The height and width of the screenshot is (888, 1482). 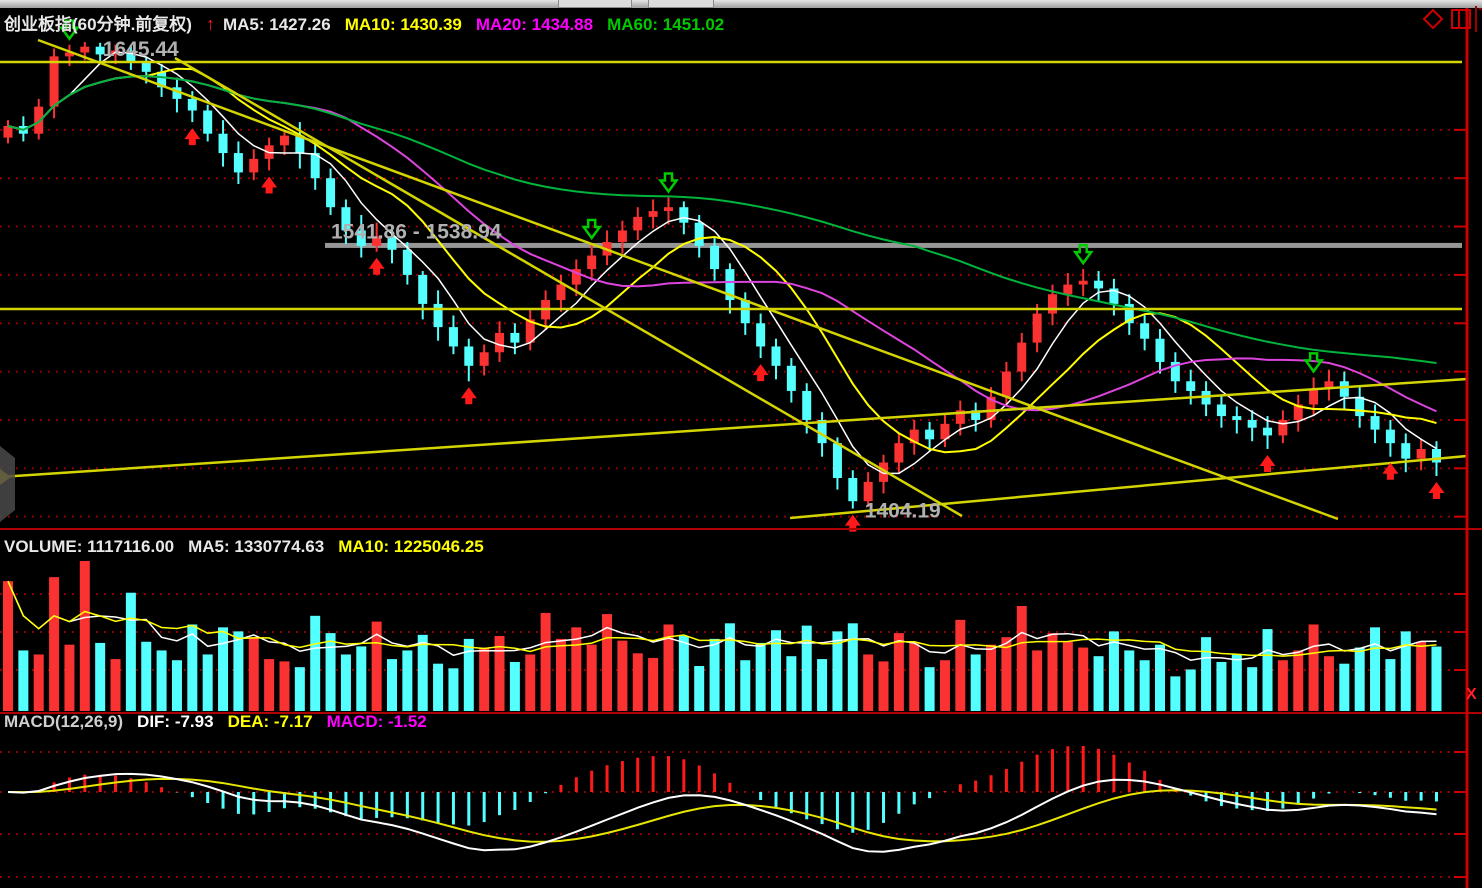 What do you see at coordinates (175, 721) in the screenshot?
I see `dif-value-label: DIF: -7.93` at bounding box center [175, 721].